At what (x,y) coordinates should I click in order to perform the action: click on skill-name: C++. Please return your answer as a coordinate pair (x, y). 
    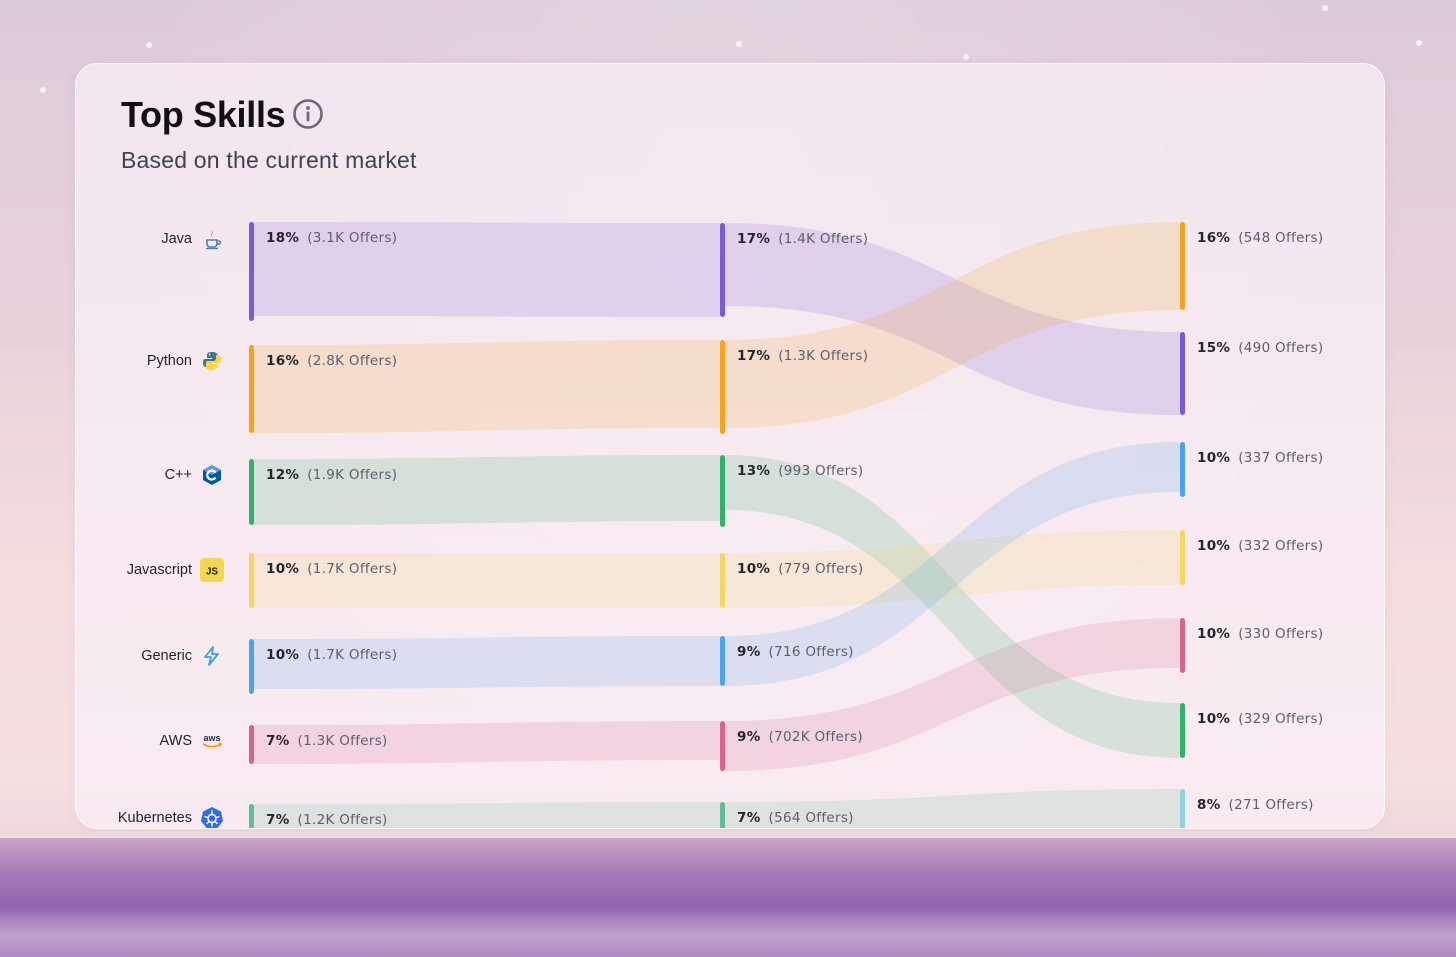
    Looking at the image, I should click on (178, 475).